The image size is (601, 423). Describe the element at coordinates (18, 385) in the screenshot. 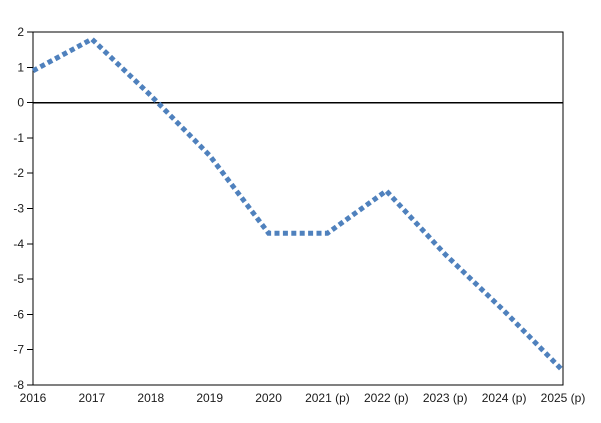

I see `y-tick-label: -8` at that location.